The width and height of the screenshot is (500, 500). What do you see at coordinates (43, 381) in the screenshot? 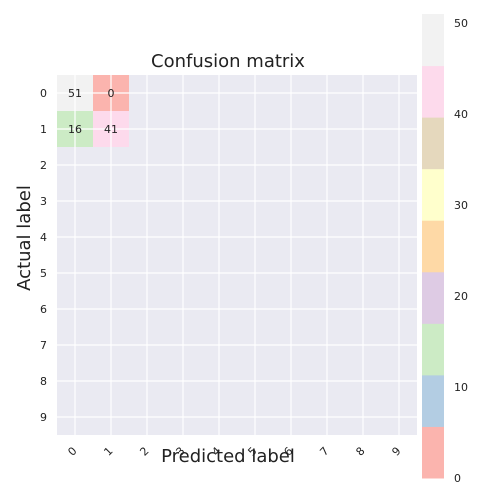
I see `y-tick-label: 8` at bounding box center [43, 381].